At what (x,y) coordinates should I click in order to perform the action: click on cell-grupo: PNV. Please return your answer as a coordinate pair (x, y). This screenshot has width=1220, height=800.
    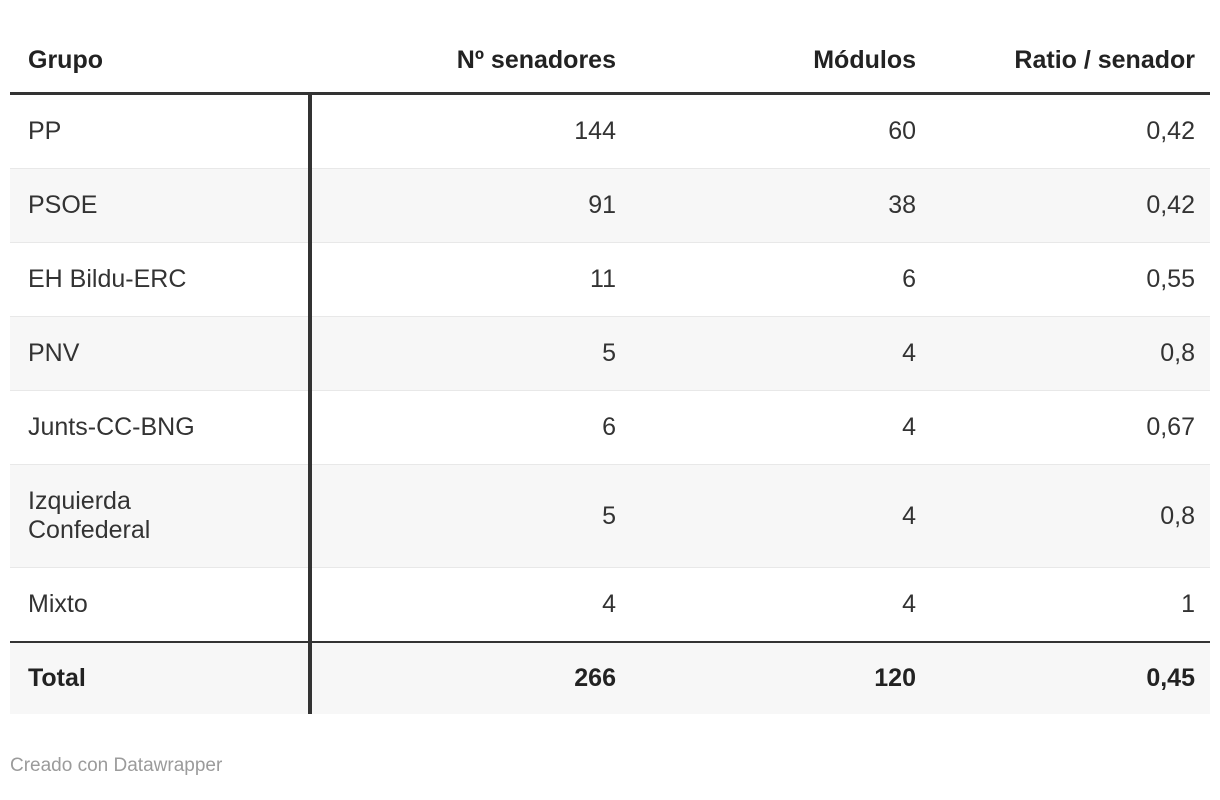
    Looking at the image, I should click on (161, 353).